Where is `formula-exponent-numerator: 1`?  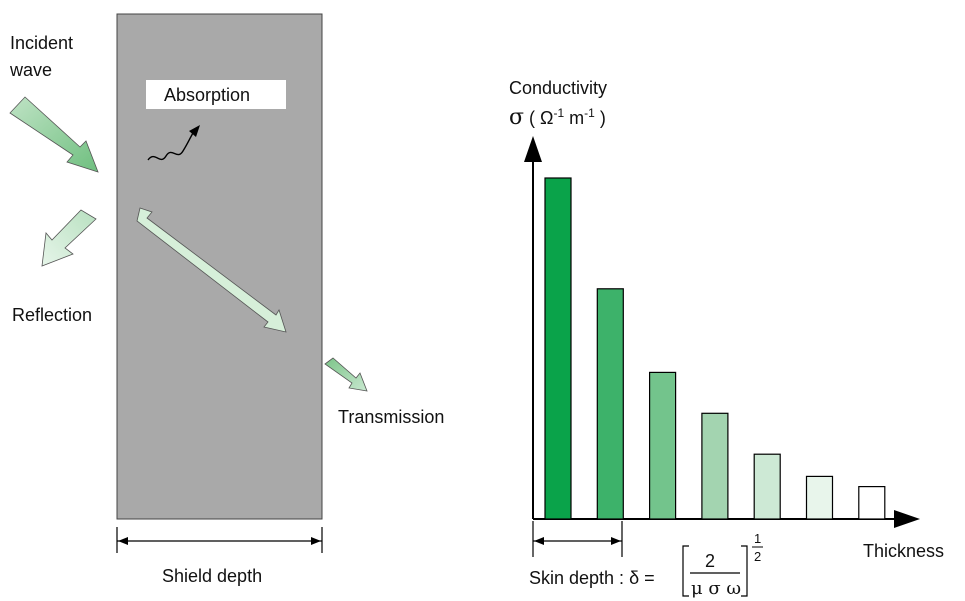
formula-exponent-numerator: 1 is located at coordinates (757, 538).